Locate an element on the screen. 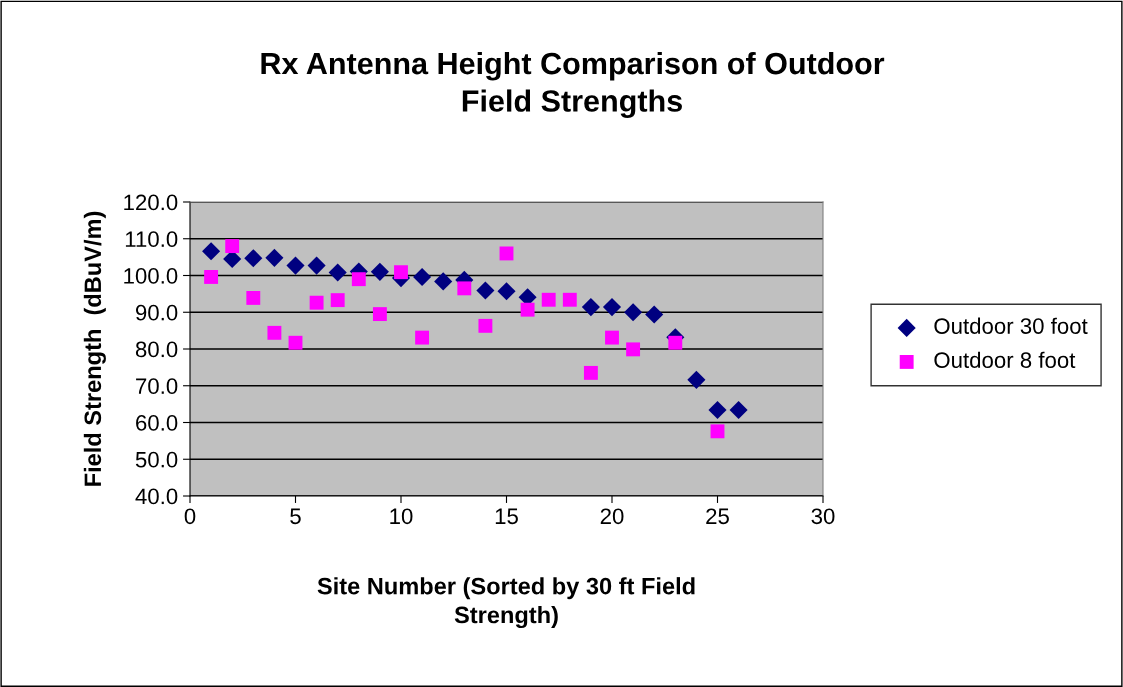 The height and width of the screenshot is (687, 1123). x-tick-label: 30 is located at coordinates (823, 516).